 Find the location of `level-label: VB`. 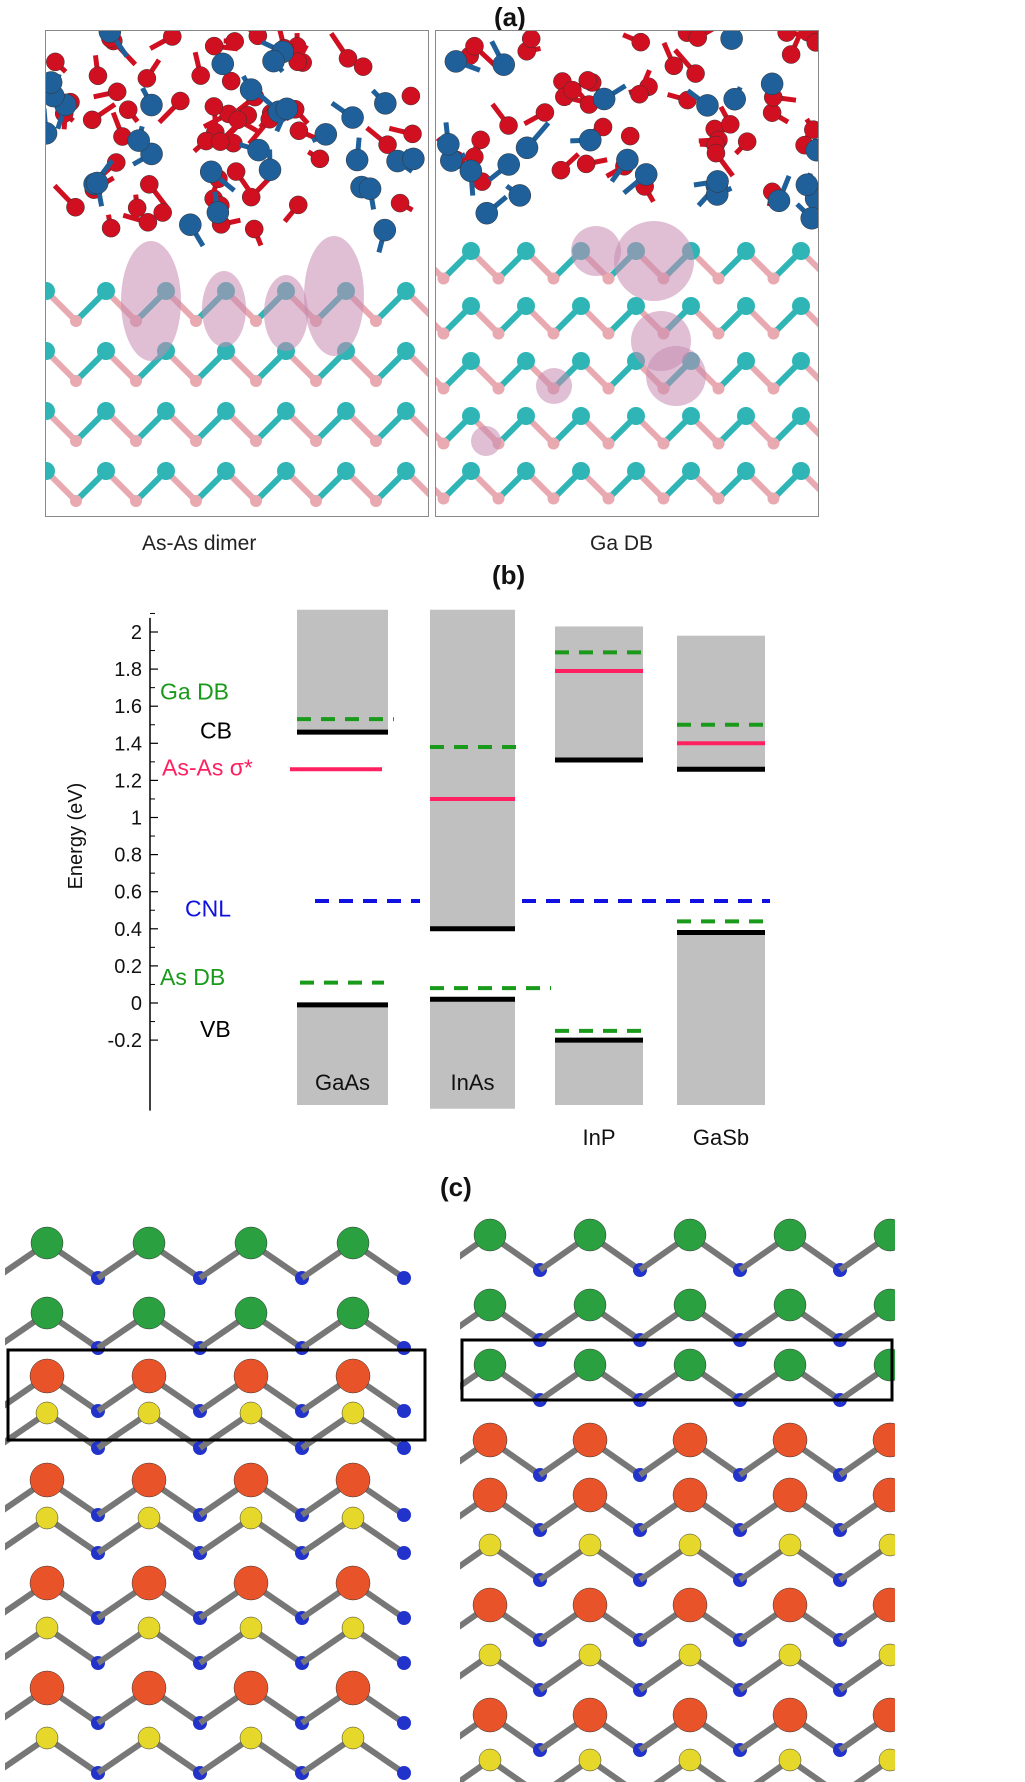

level-label: VB is located at coordinates (215, 1029).